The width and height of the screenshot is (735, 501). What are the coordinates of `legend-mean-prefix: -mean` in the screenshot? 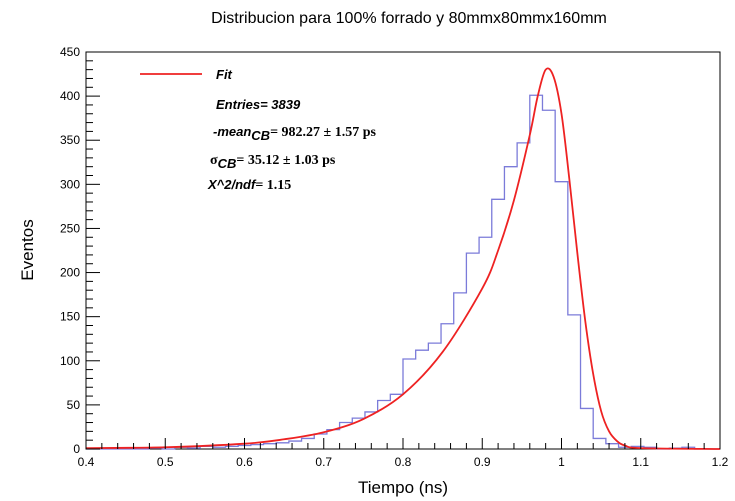 It's located at (232, 131).